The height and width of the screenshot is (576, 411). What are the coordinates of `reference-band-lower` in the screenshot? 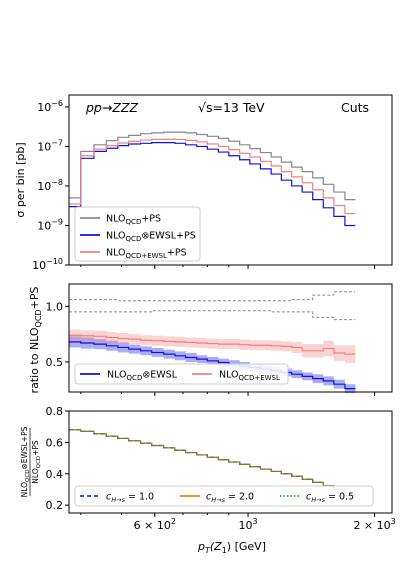 It's located at (212, 315).